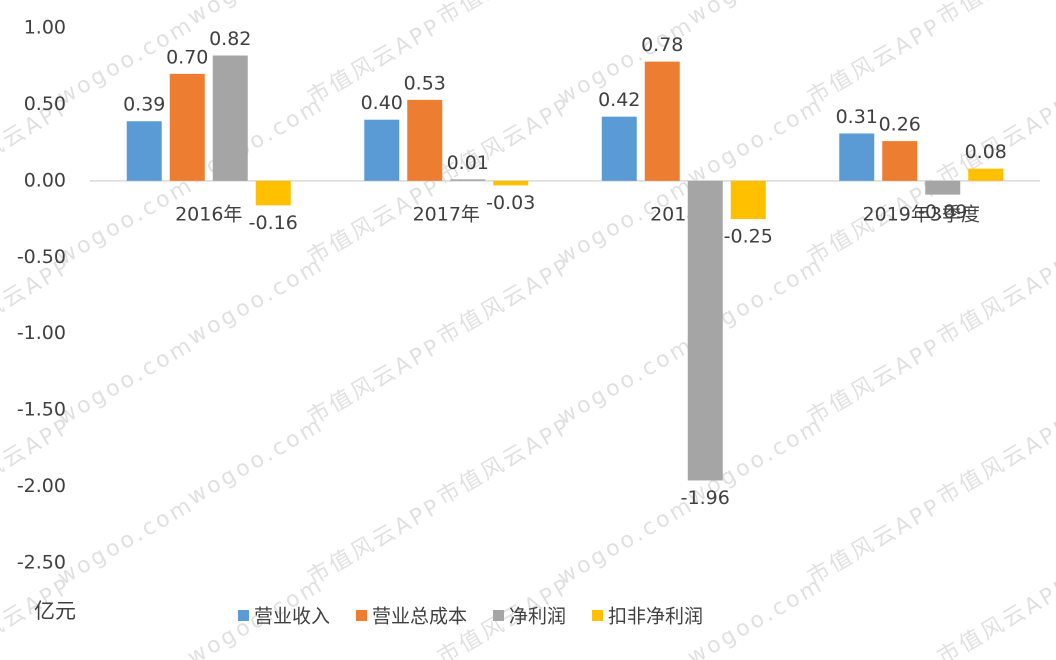  Describe the element at coordinates (900, 125) in the screenshot. I see `value-label: 0.26` at that location.